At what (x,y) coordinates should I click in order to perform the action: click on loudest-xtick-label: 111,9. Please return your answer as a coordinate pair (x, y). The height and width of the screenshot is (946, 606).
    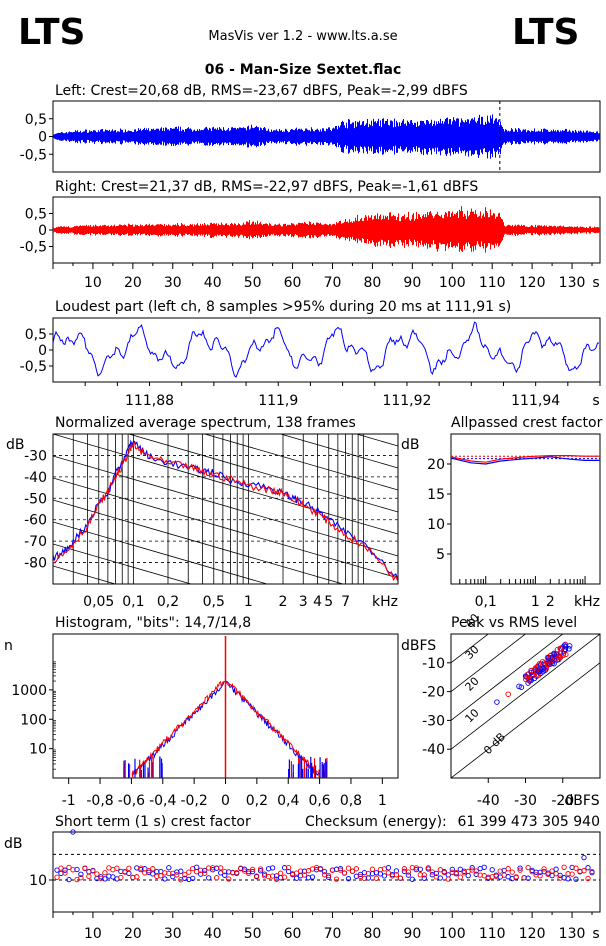
    Looking at the image, I should click on (278, 401).